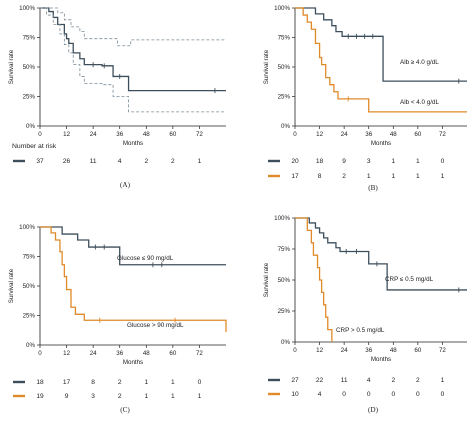 The height and width of the screenshot is (421, 474). I want to click on panel-label: (C), so click(125, 410).